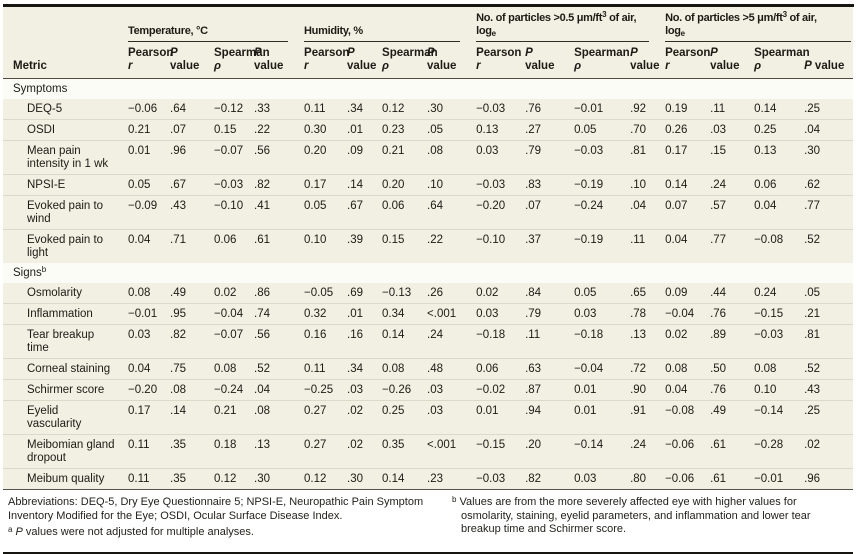 The width and height of the screenshot is (857, 554). What do you see at coordinates (600, 246) in the screenshot?
I see `value-cell: −0.19` at bounding box center [600, 246].